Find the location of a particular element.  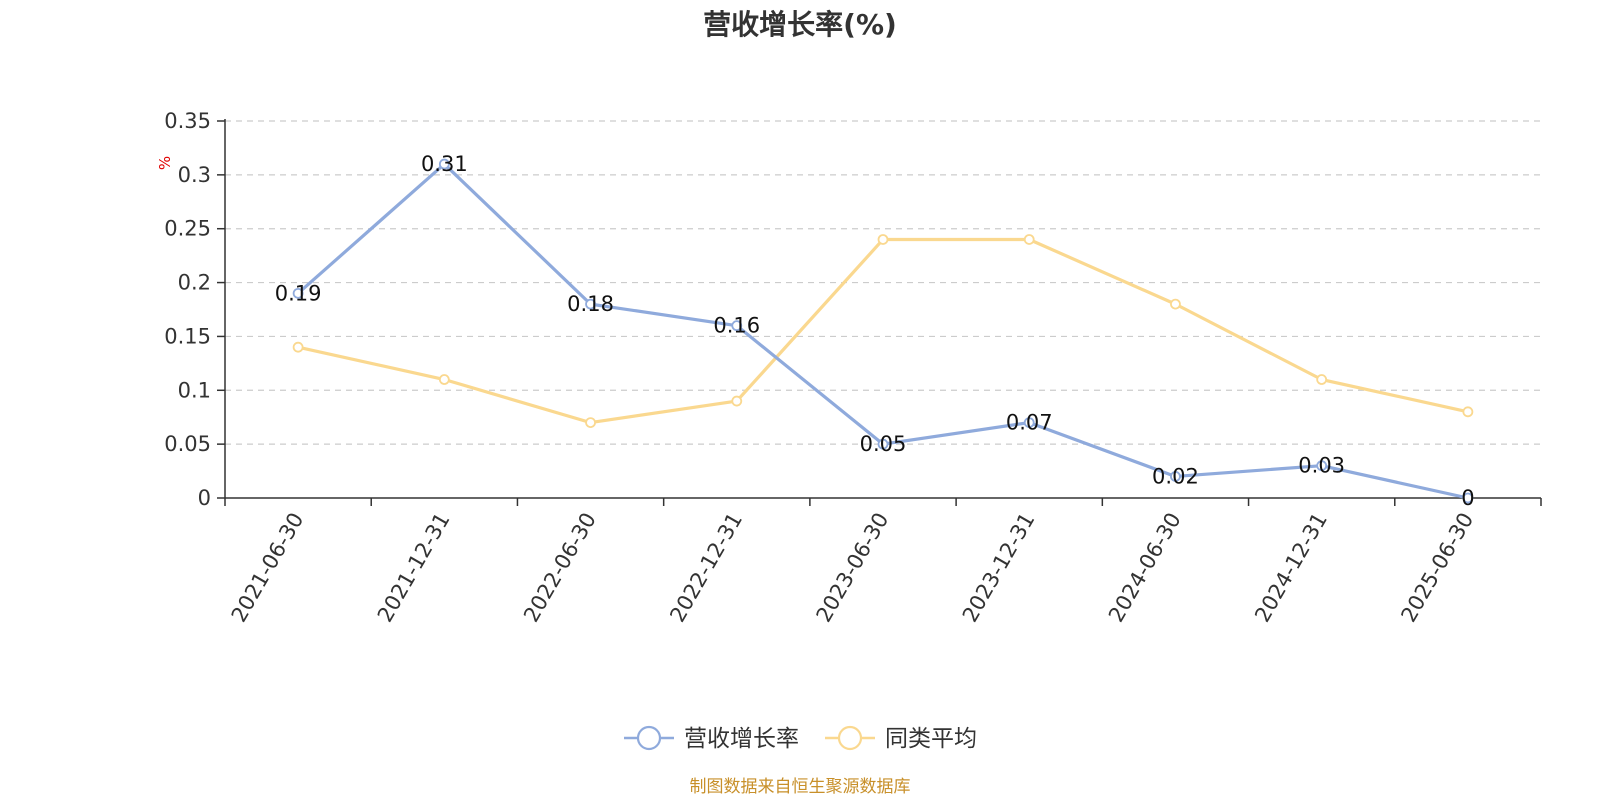

data-label: 0.05 is located at coordinates (883, 444).